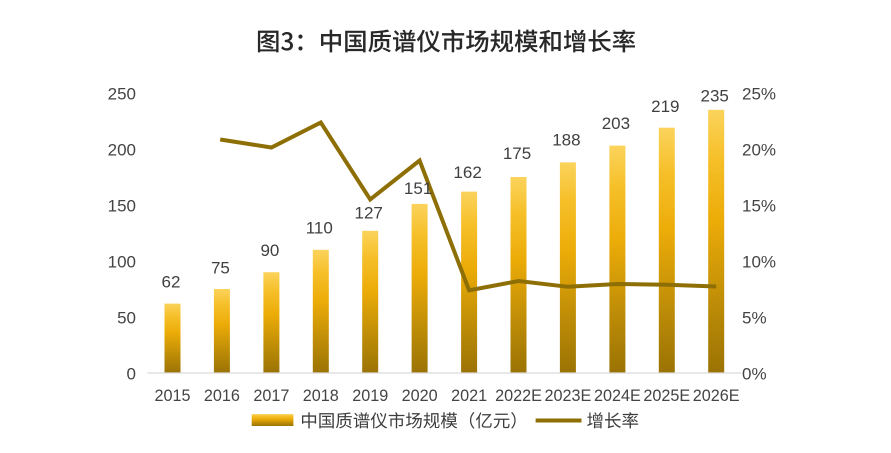  I want to click on svg-text: 200, so click(122, 150).